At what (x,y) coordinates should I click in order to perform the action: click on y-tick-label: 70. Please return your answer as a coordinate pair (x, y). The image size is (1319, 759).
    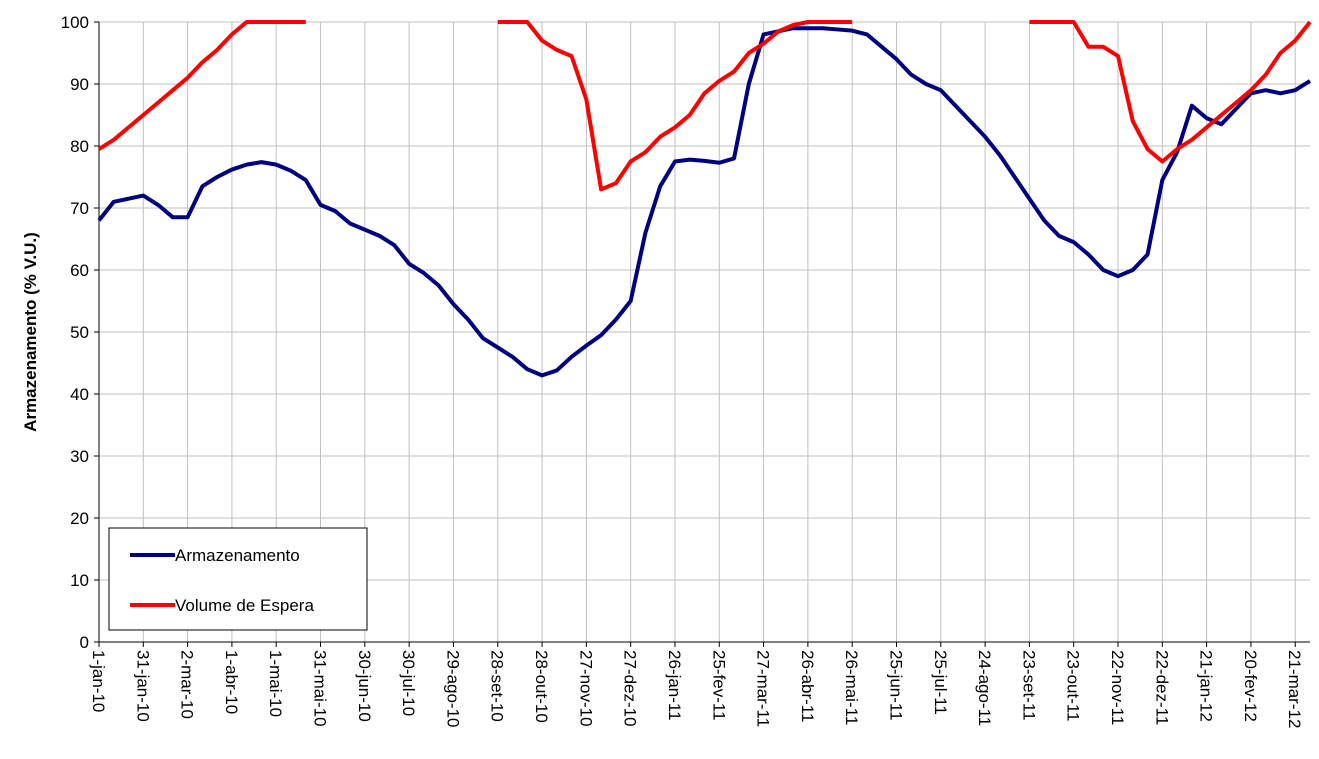
    Looking at the image, I should click on (79, 208).